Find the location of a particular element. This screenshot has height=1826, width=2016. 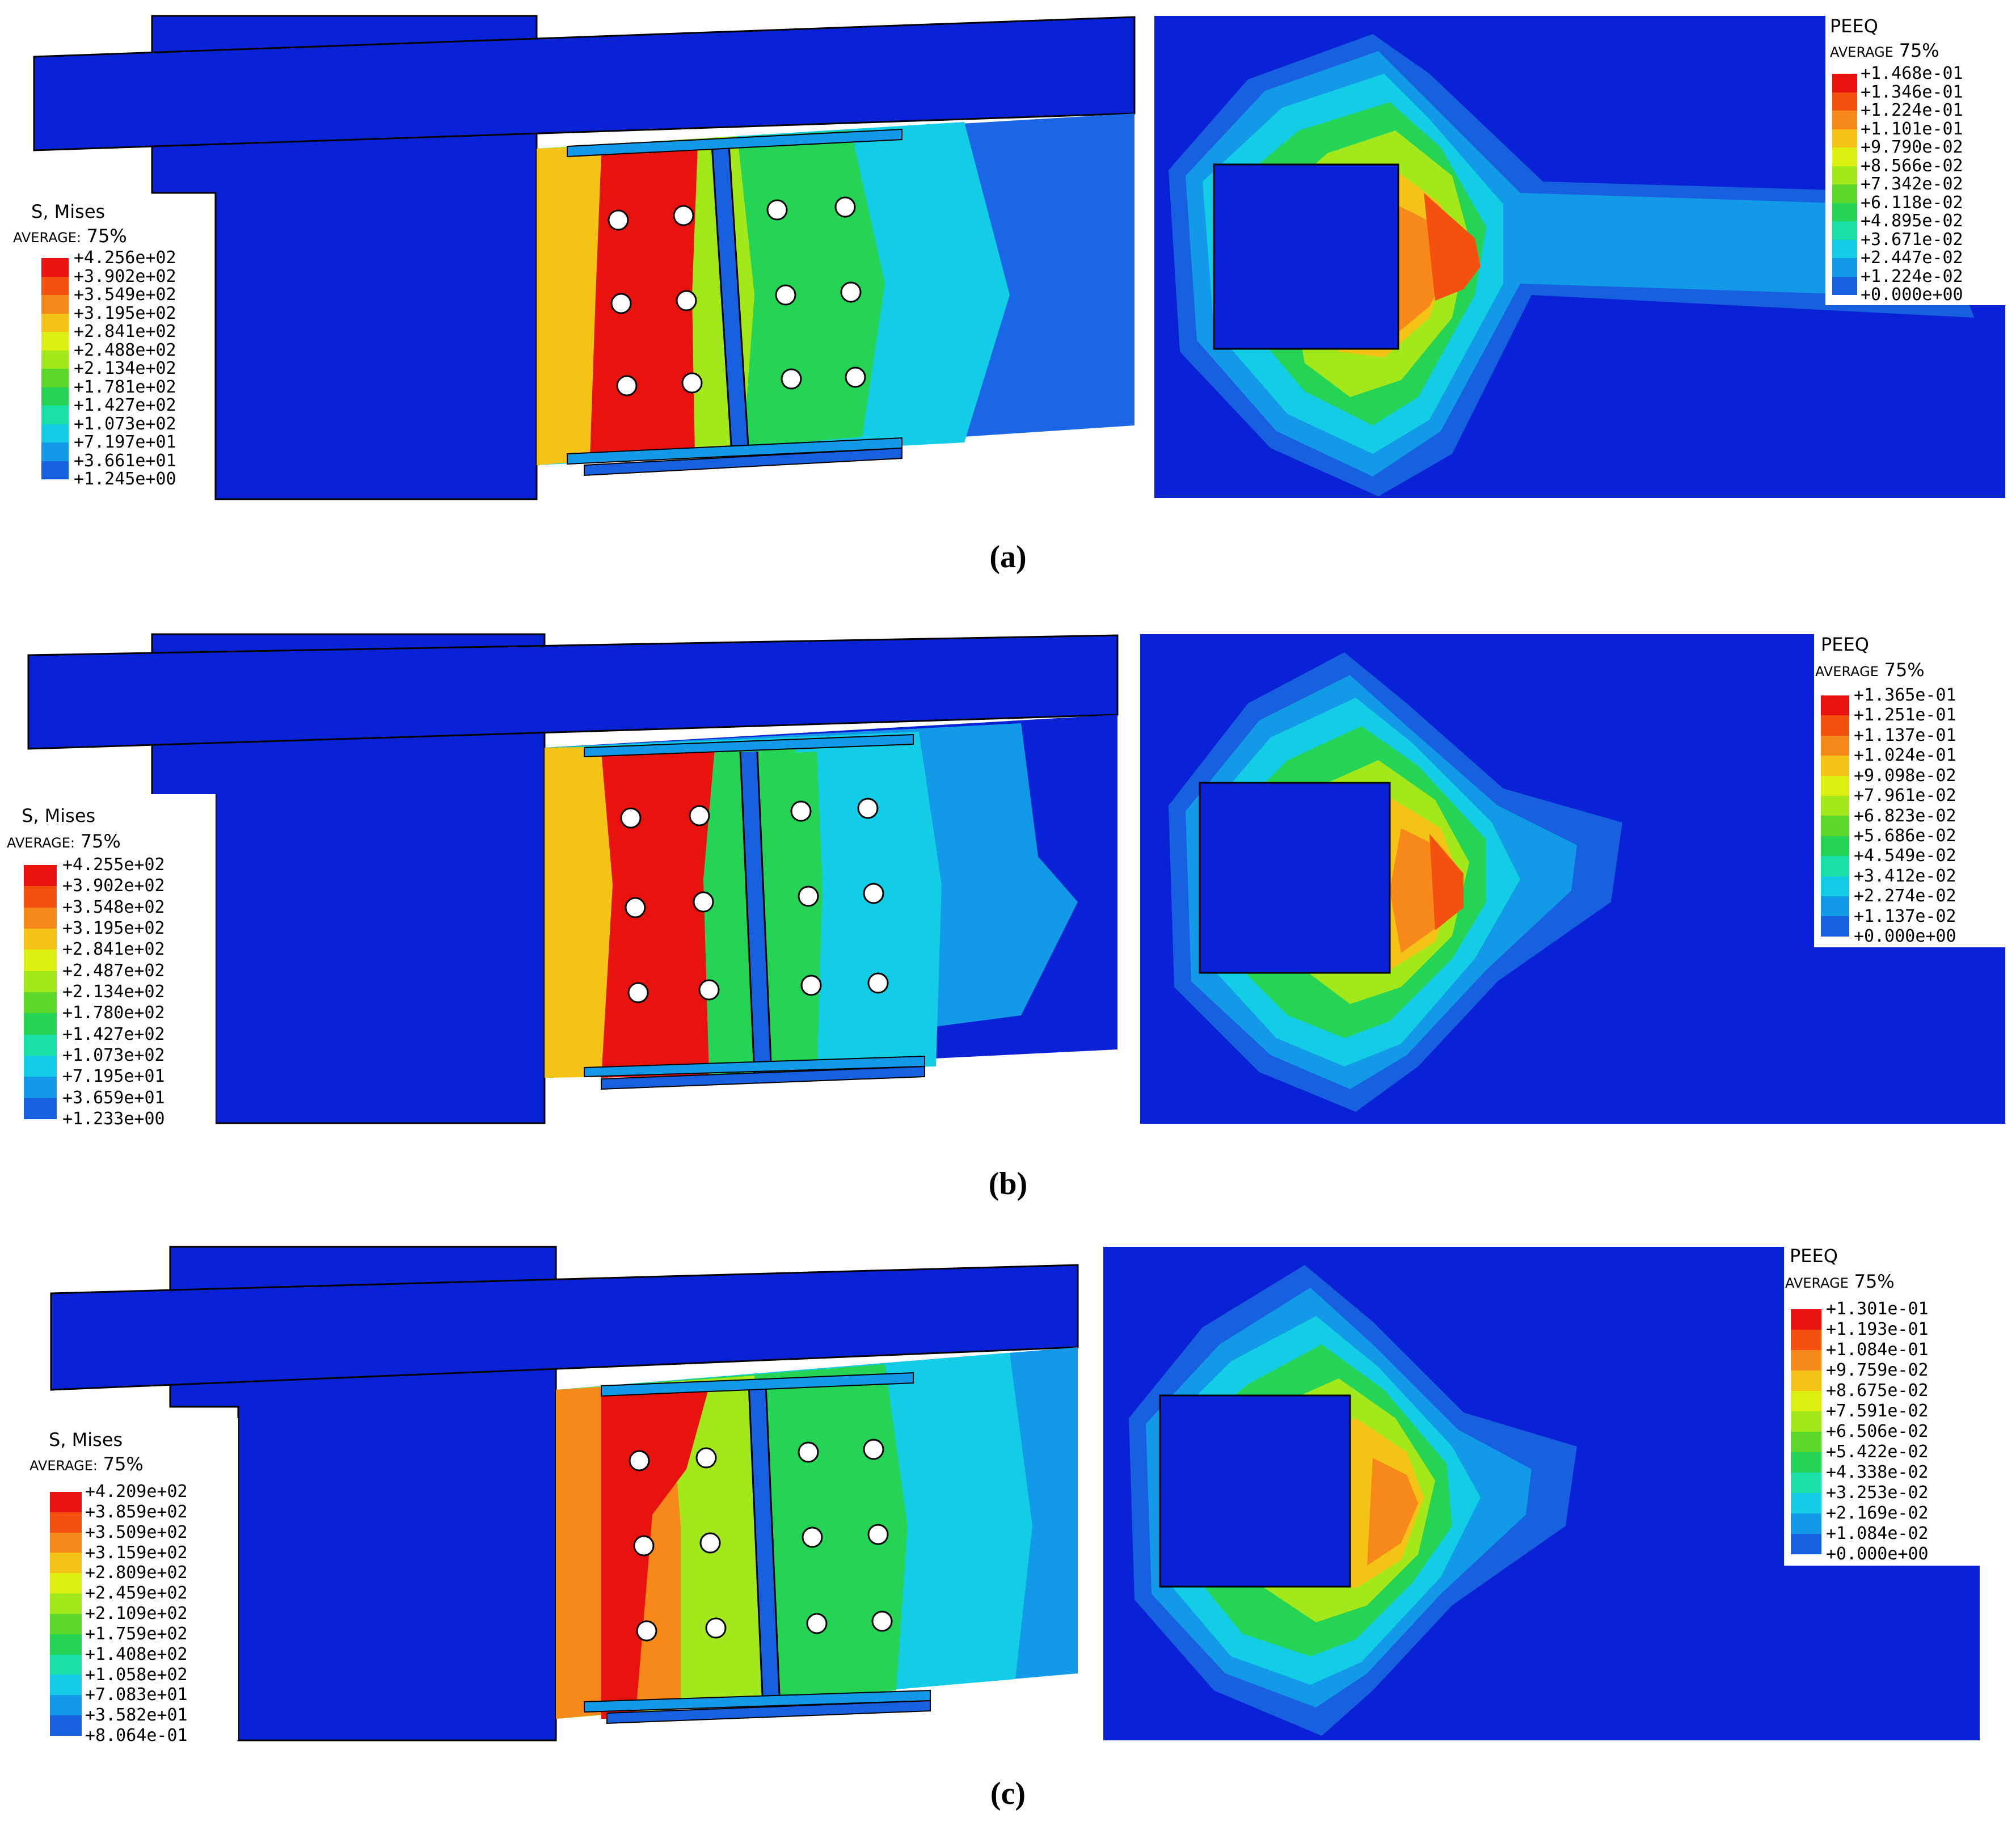

legend-tick-label: +3.671e-02 is located at coordinates (1912, 239).